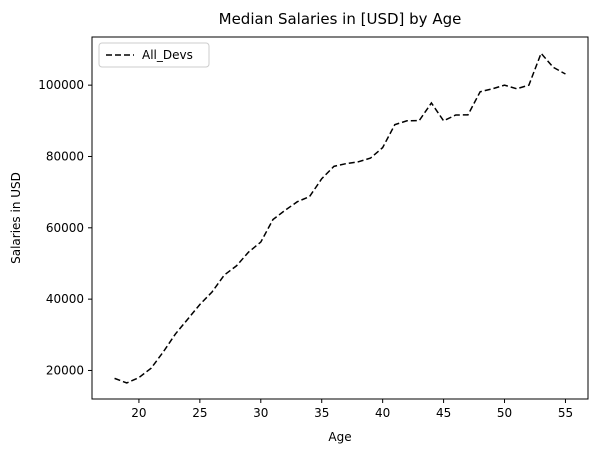 Image resolution: width=597 pixels, height=455 pixels. What do you see at coordinates (321, 413) in the screenshot?
I see `x-tick-label: 35` at bounding box center [321, 413].